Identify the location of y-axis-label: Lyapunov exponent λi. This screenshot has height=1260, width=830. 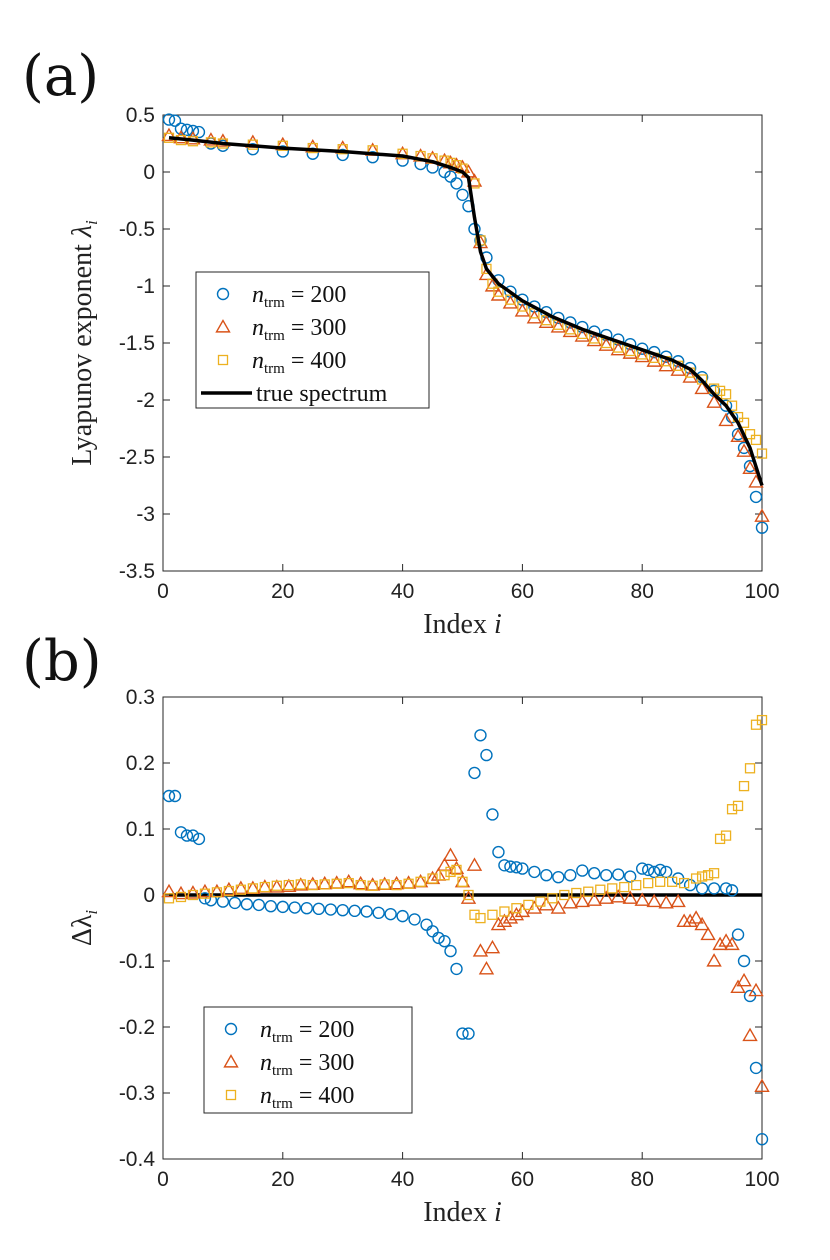
(84, 343).